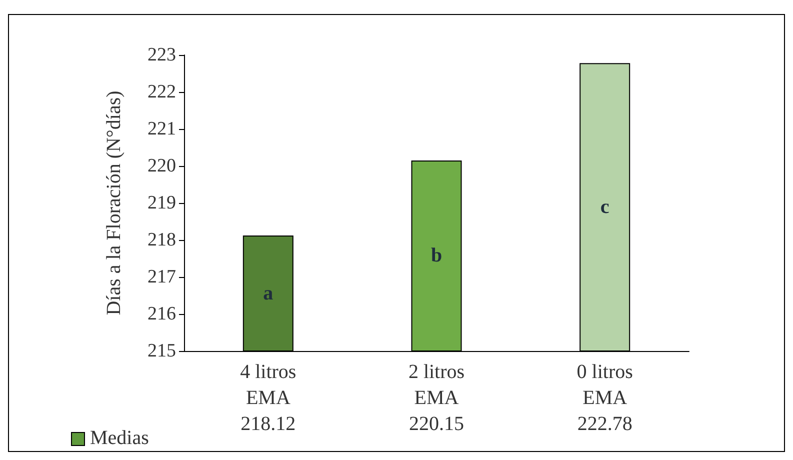  I want to click on data-label: 218.12, so click(268, 424).